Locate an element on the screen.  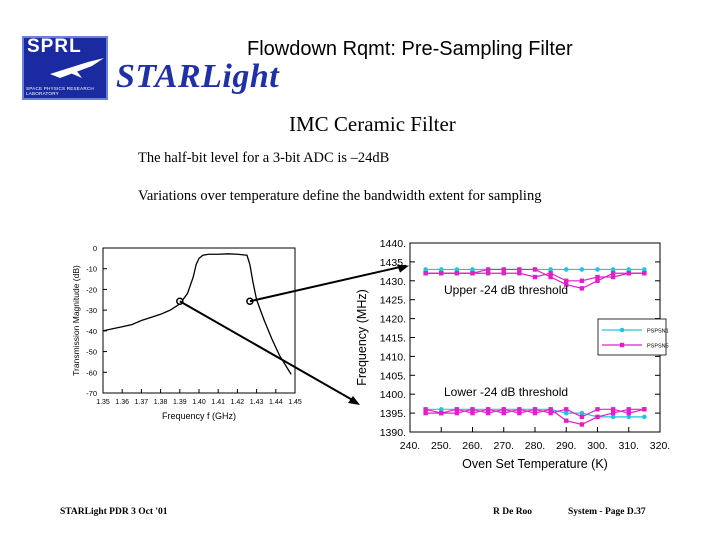
temp-x-tick-label: 270. is located at coordinates (504, 446).